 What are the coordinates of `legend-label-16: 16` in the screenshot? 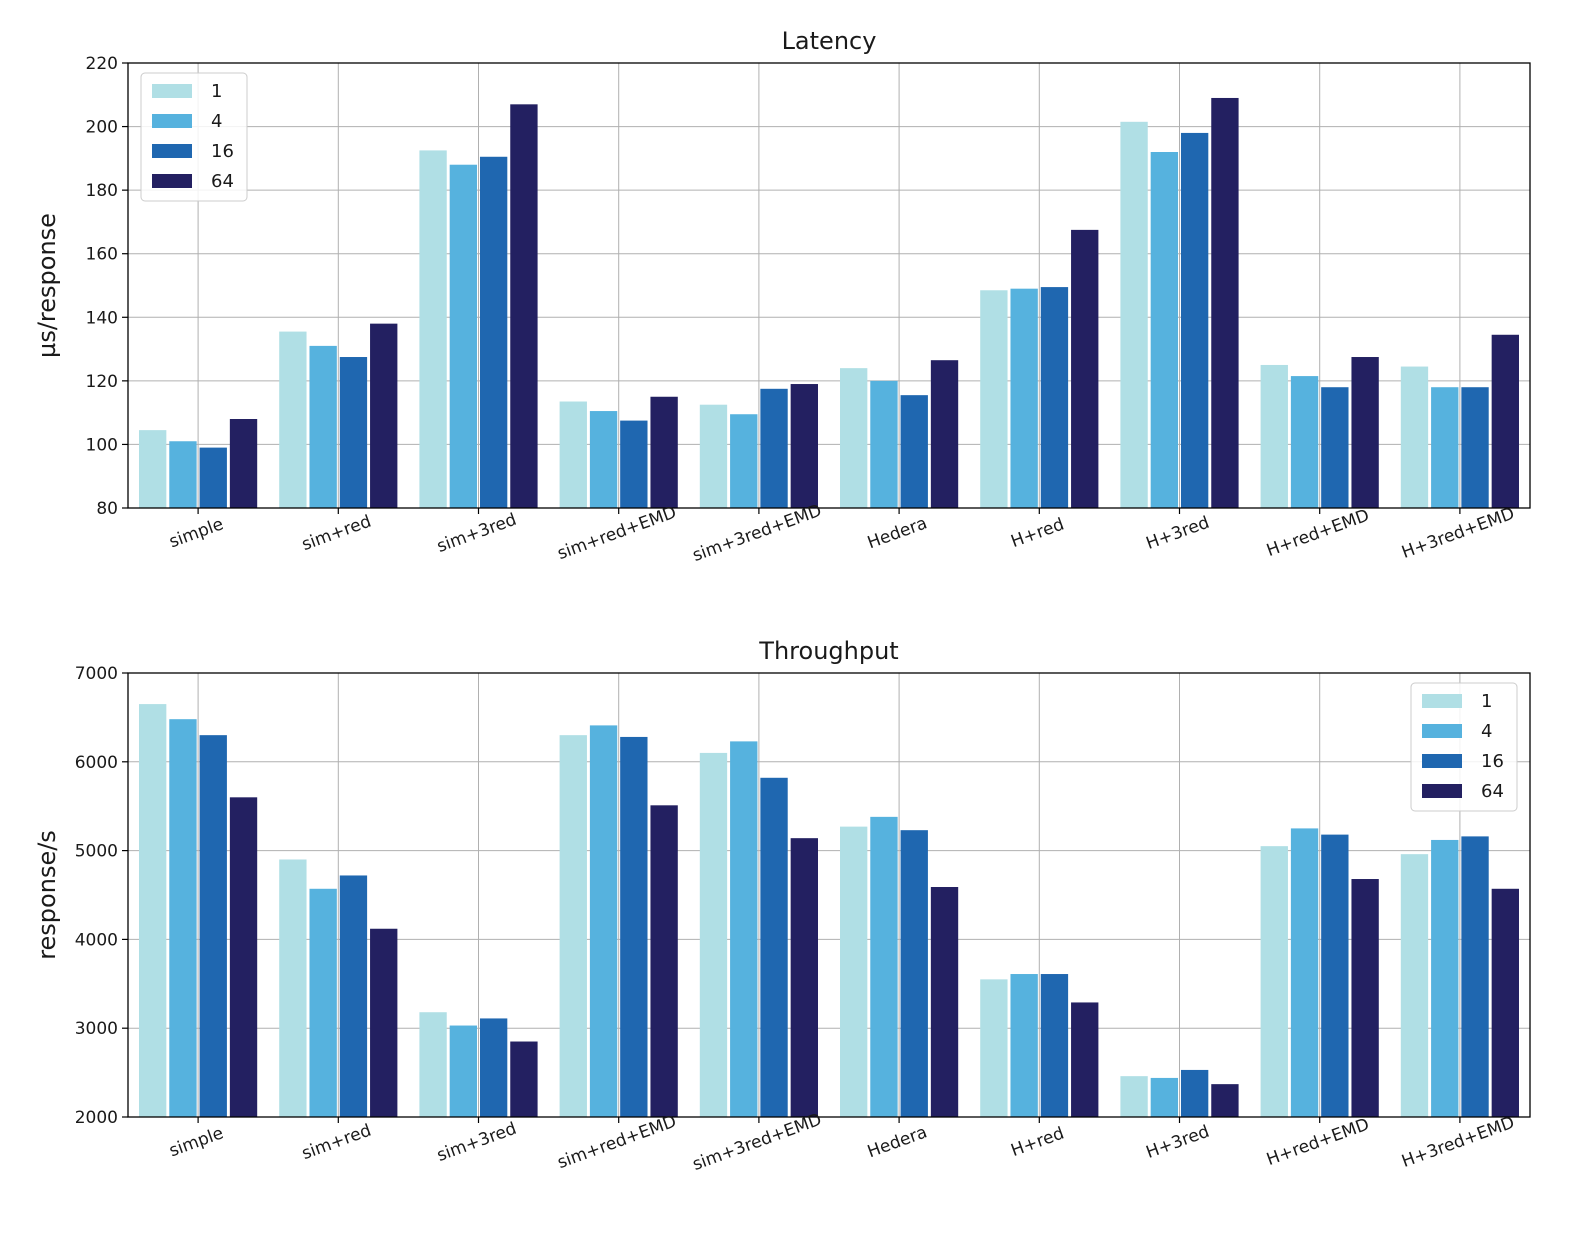 It's located at (1492, 761).